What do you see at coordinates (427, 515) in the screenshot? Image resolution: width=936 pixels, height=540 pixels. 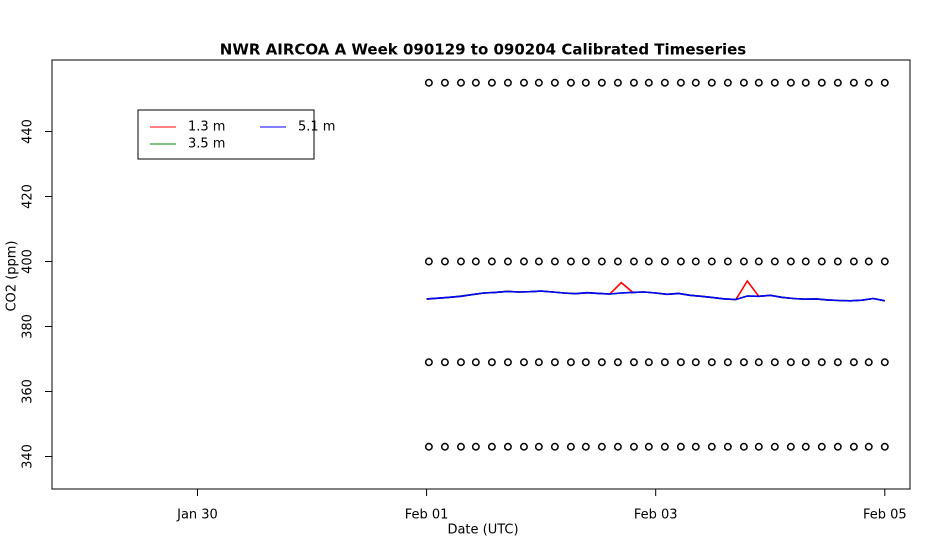 I see `x-tick-label: Feb 01` at bounding box center [427, 515].